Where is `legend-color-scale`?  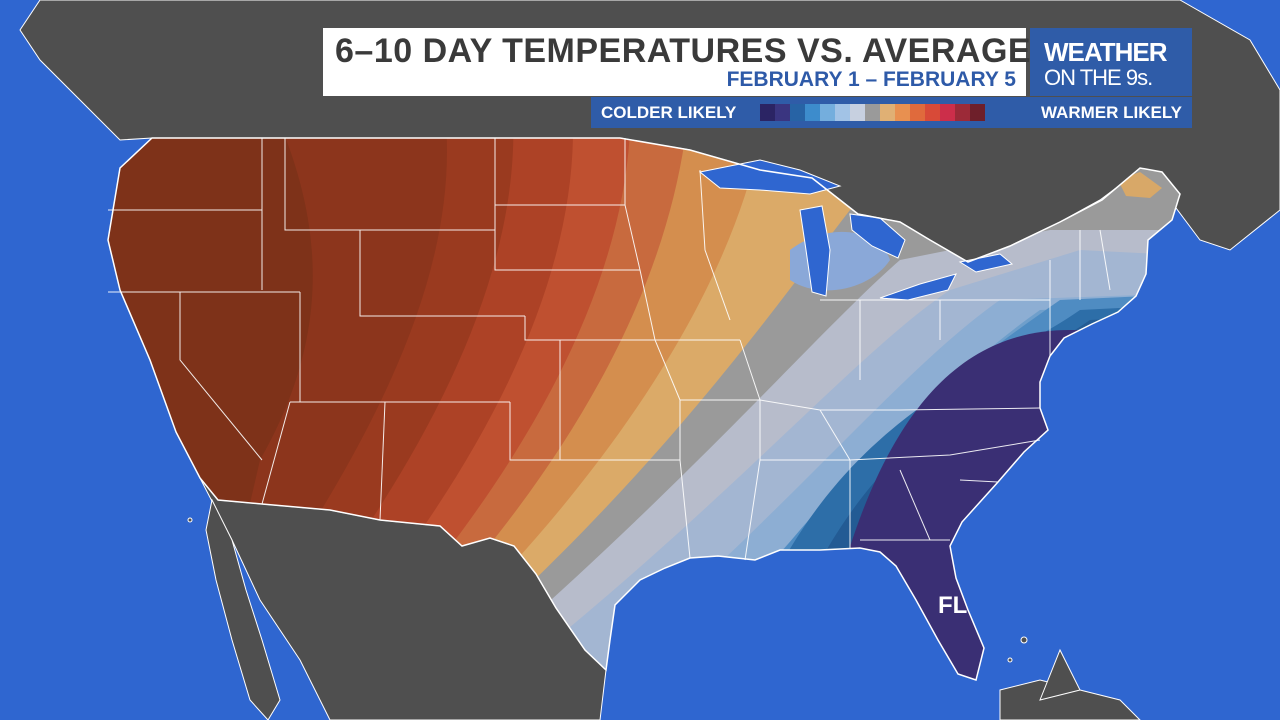
legend-color-scale is located at coordinates (872, 112).